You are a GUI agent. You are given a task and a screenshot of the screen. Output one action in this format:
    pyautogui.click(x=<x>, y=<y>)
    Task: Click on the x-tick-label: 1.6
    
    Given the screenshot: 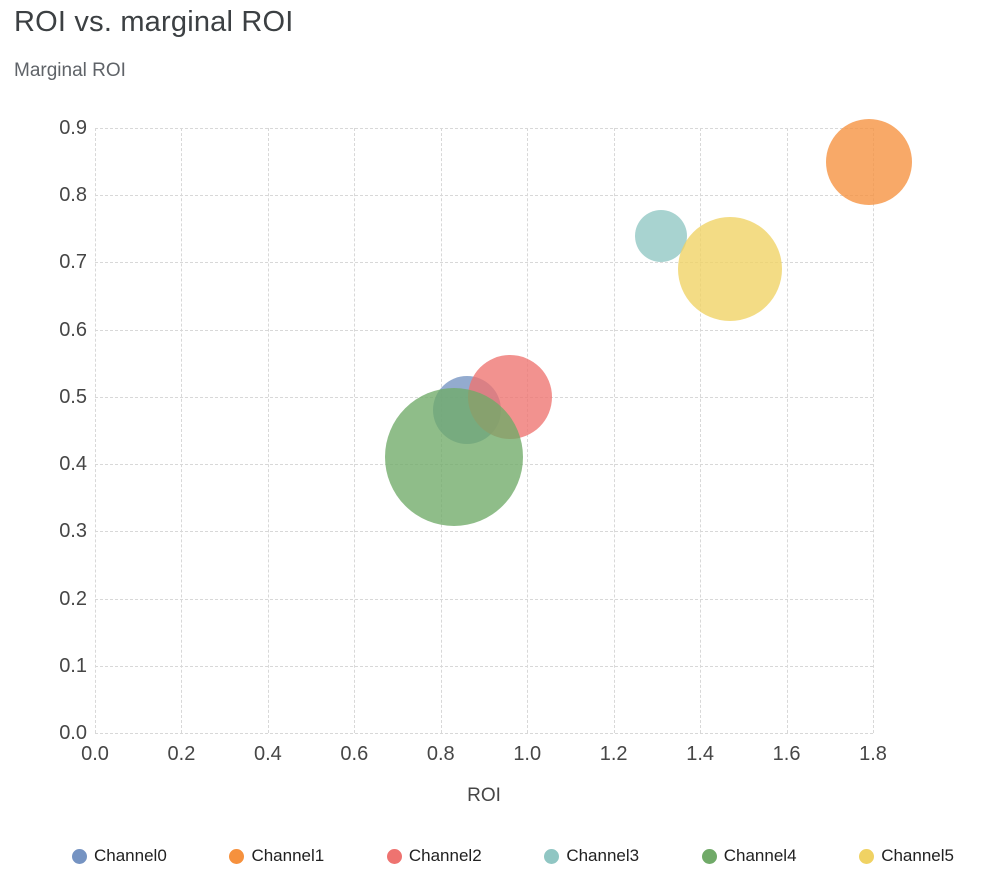 What is the action you would take?
    pyautogui.click(x=786, y=754)
    